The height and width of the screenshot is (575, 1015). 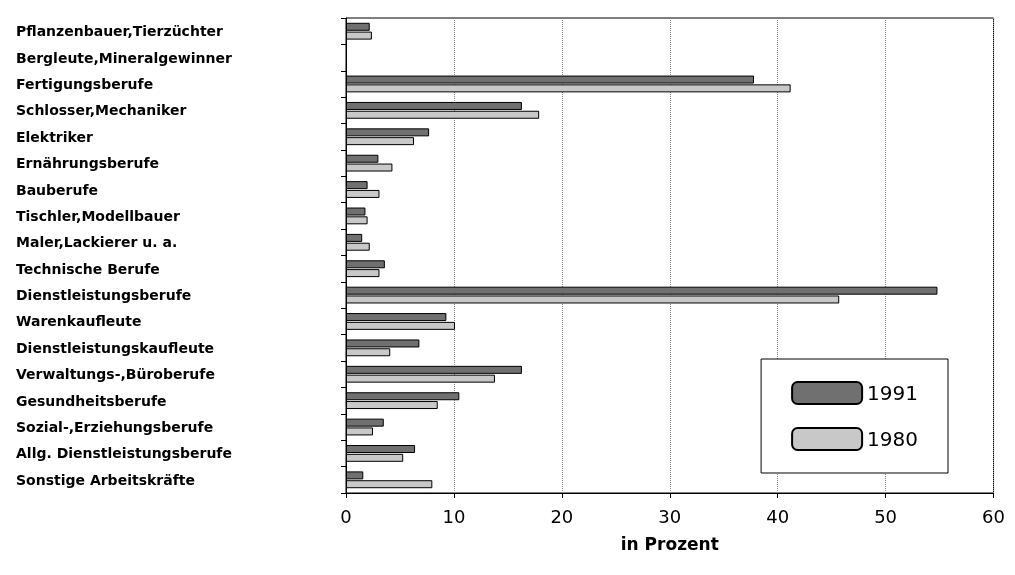 What do you see at coordinates (104, 295) in the screenshot?
I see `y-tick-label: Dienstleistungsberufe` at bounding box center [104, 295].